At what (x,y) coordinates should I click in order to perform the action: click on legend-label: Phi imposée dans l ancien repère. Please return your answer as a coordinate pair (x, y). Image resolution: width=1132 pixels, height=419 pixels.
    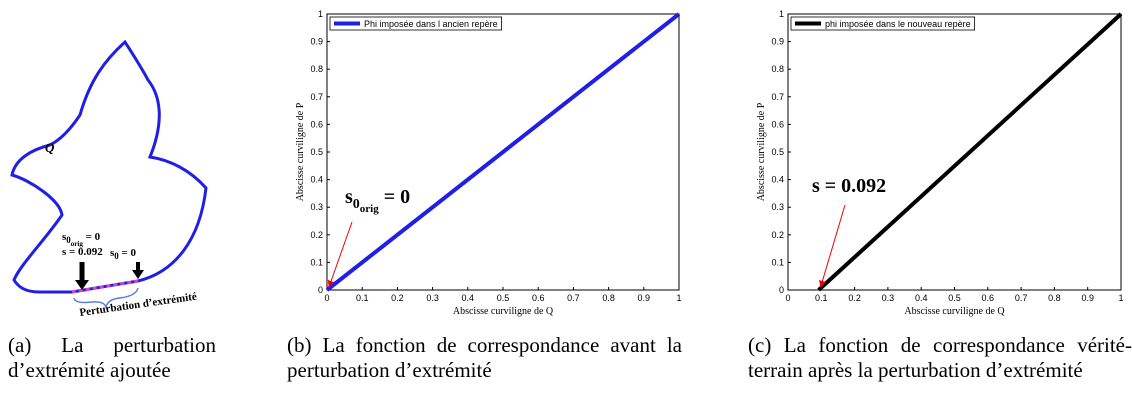
    Looking at the image, I should click on (431, 24).